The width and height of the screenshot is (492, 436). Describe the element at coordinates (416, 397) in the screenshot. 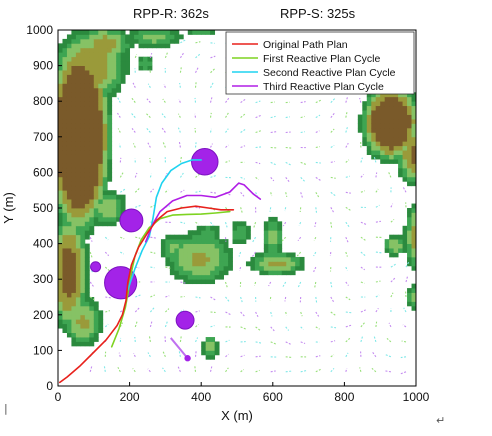

I see `x-tick-label: 1000` at that location.